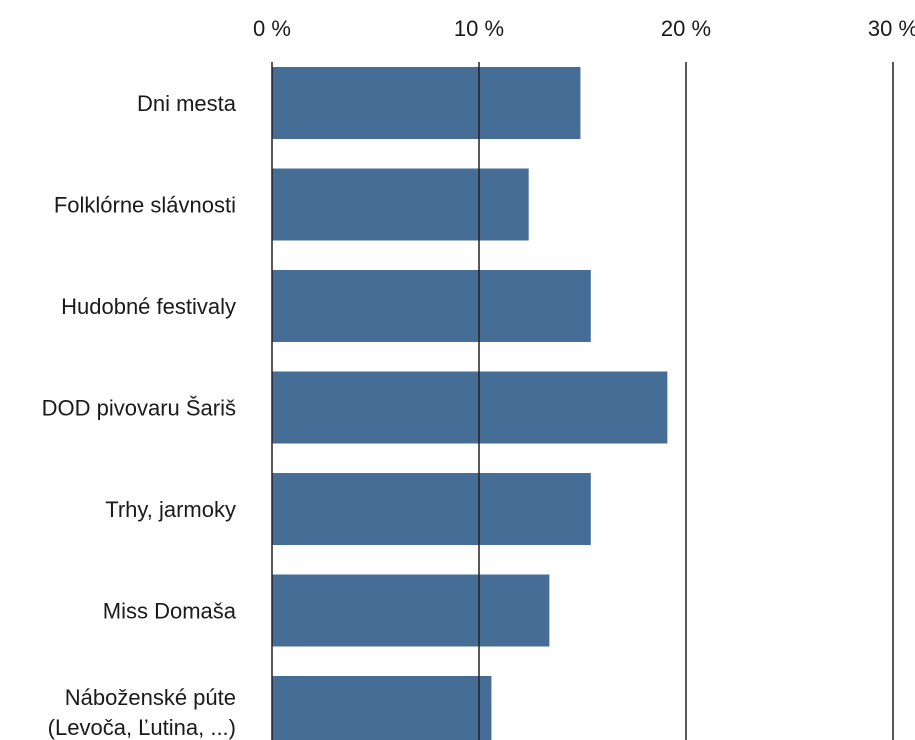  I want to click on x-axis-ticks: 0 % 10 % 20 % 30 %, so click(584, 28).